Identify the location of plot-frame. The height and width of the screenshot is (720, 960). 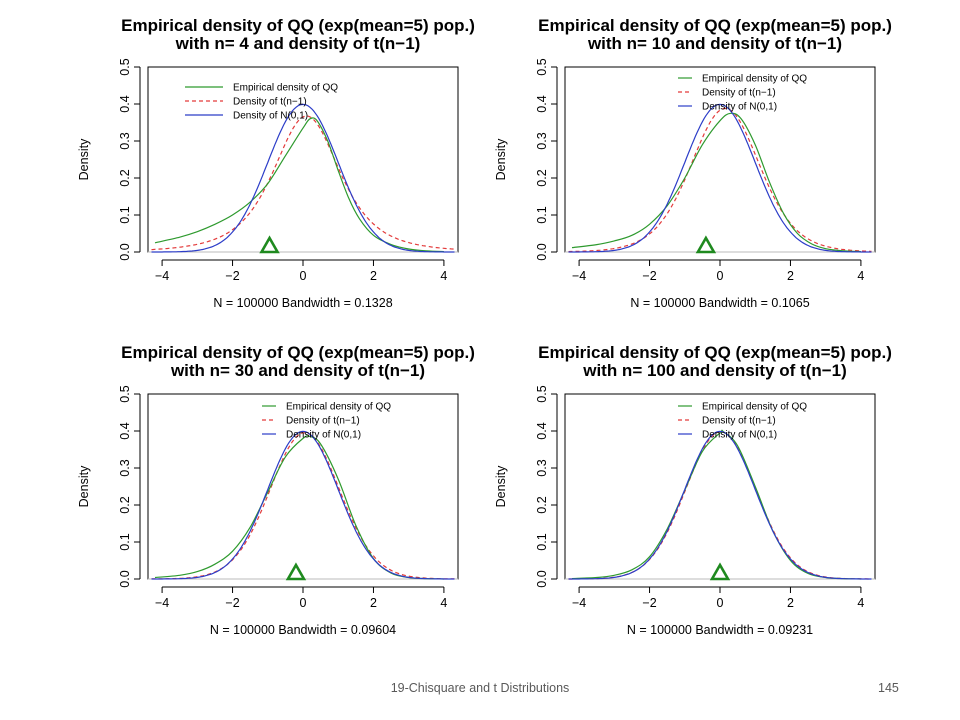
(303, 159).